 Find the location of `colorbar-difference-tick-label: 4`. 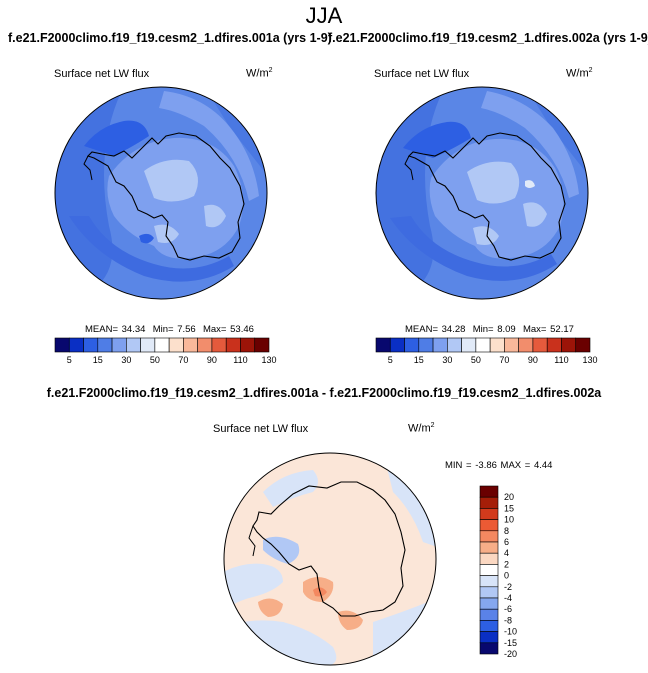

colorbar-difference-tick-label: 4 is located at coordinates (506, 553).